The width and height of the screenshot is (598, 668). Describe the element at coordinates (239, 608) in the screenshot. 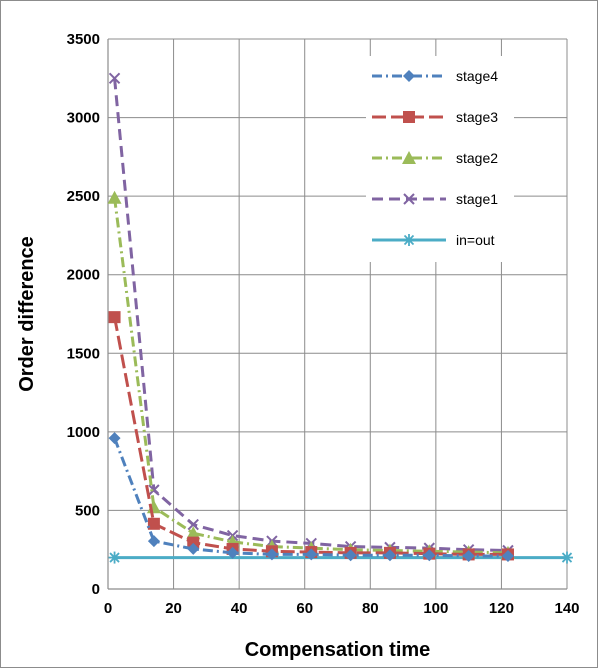

I see `x-tick-label: 40` at that location.